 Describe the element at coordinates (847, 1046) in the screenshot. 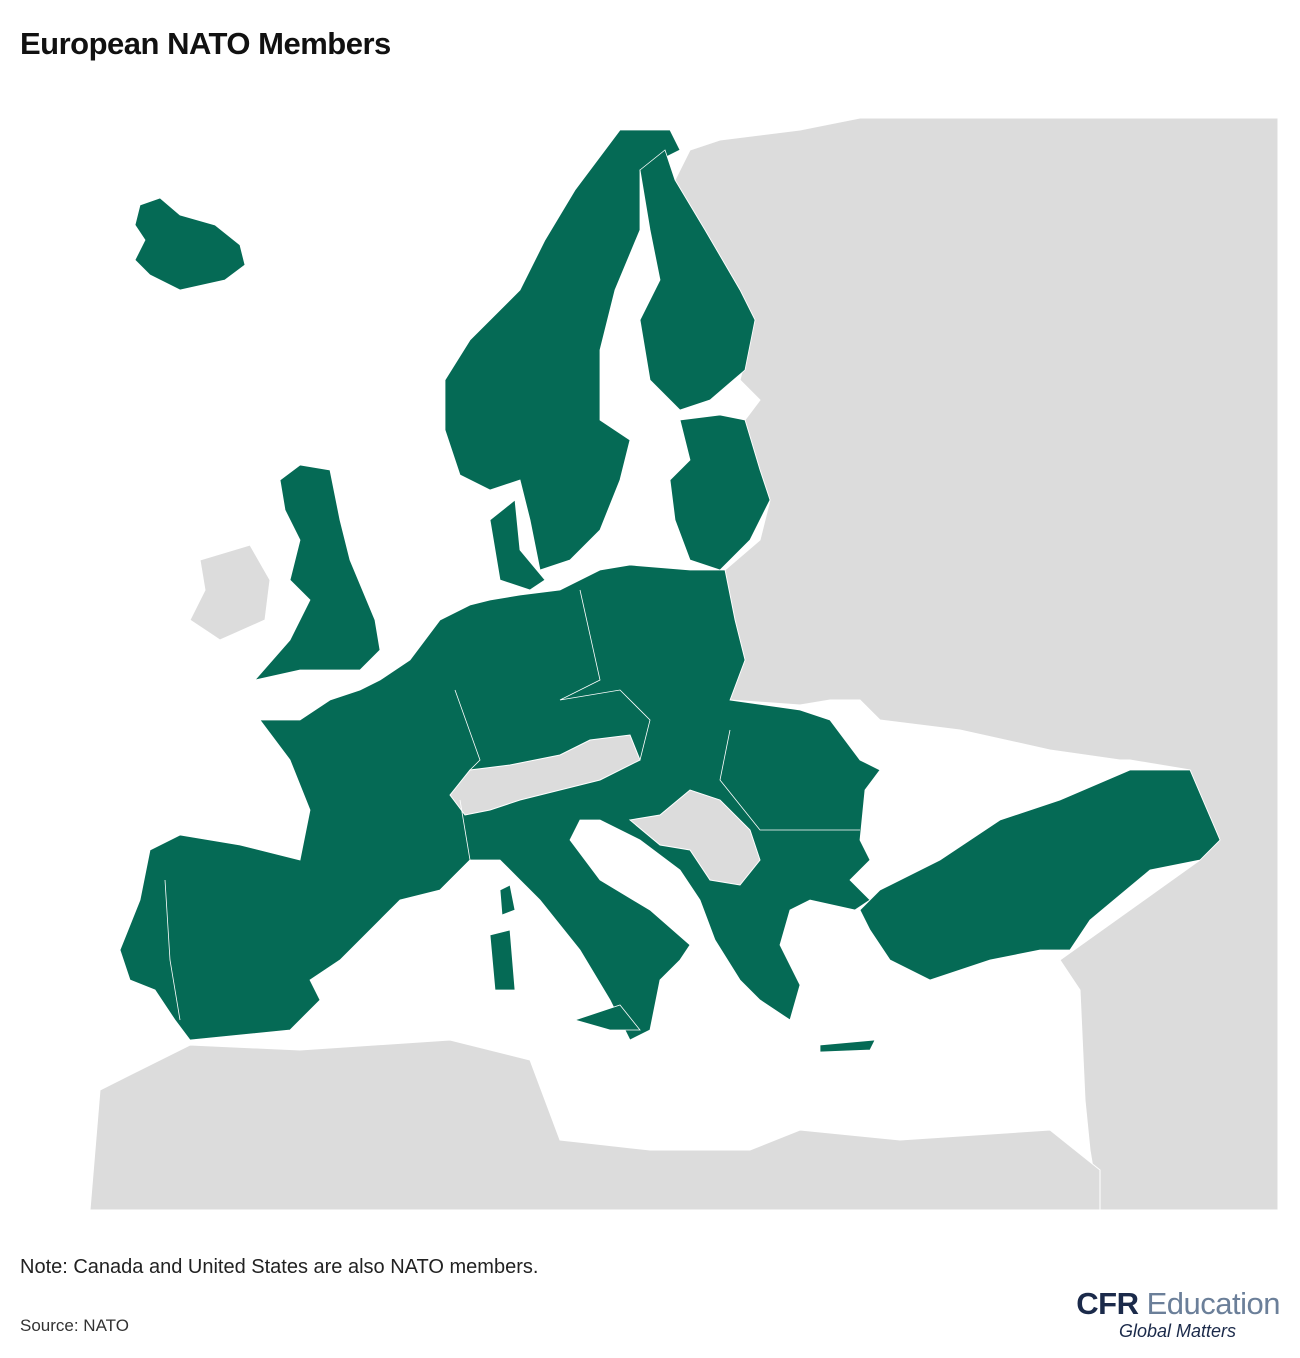

I see `crete` at that location.